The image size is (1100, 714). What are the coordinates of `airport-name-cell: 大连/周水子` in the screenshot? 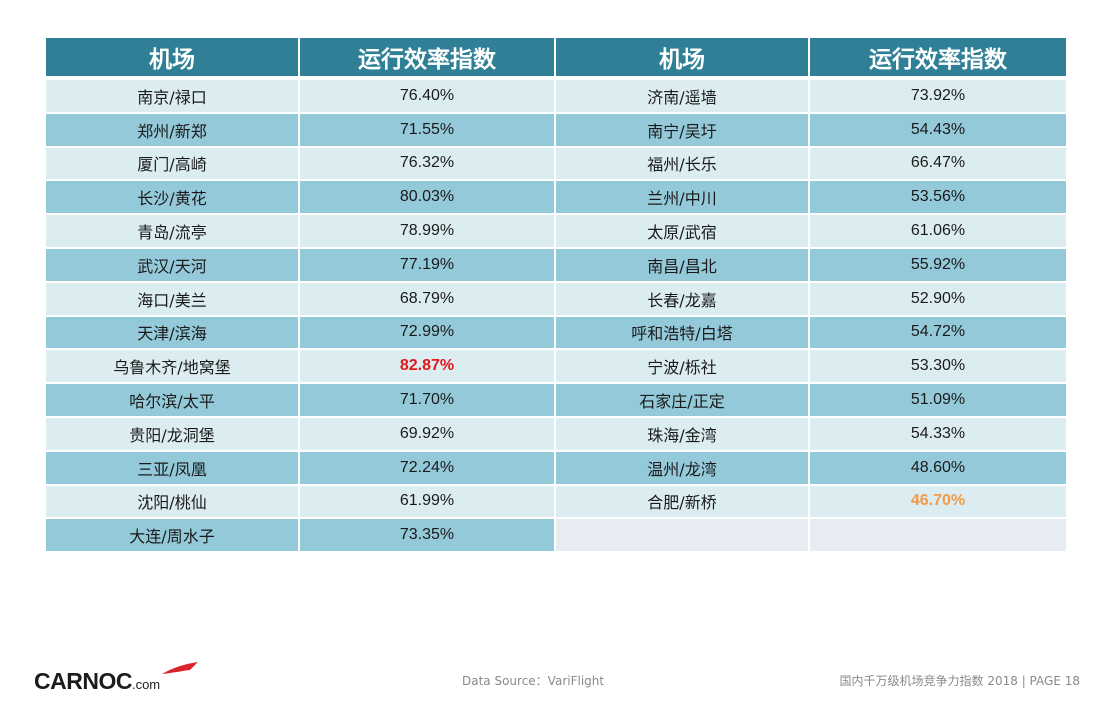 It's located at (173, 536).